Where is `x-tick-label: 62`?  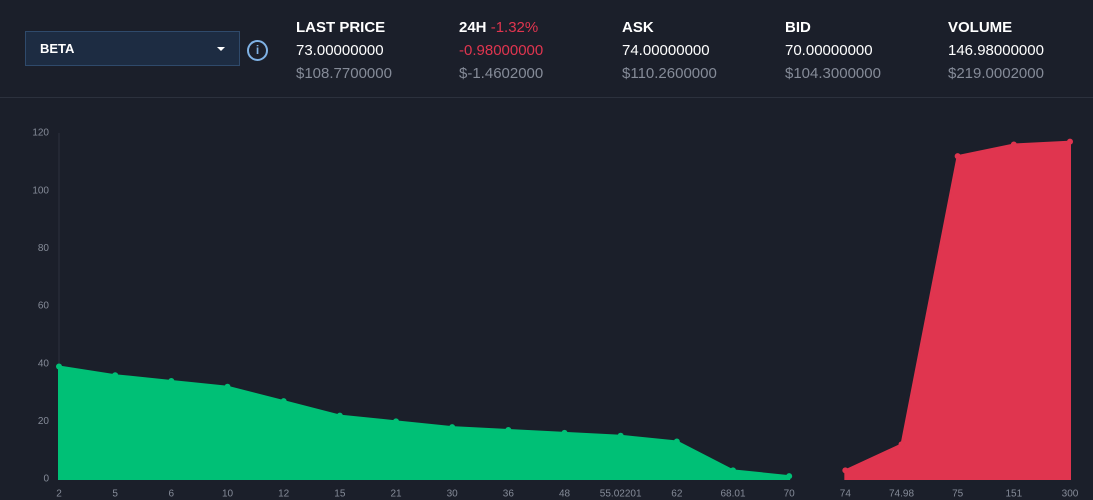 x-tick-label: 62 is located at coordinates (677, 494).